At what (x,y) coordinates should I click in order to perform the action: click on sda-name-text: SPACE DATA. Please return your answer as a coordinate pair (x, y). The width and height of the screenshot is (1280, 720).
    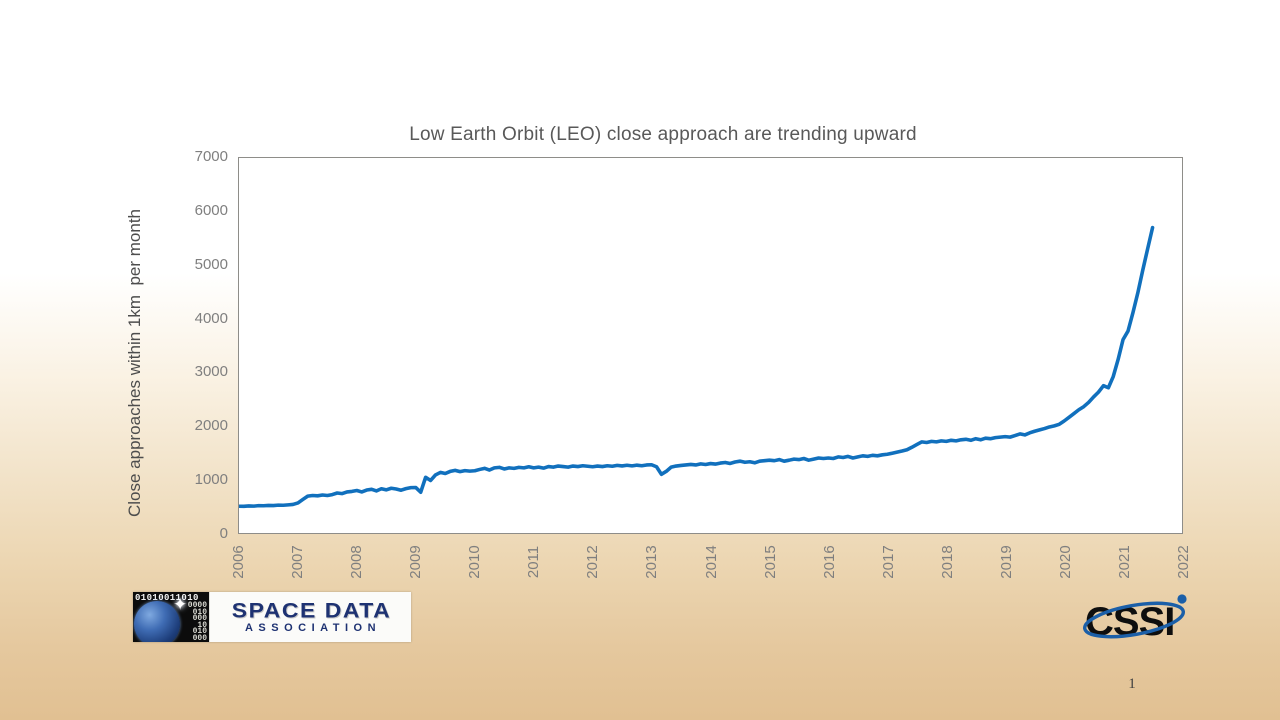
    Looking at the image, I should click on (311, 610).